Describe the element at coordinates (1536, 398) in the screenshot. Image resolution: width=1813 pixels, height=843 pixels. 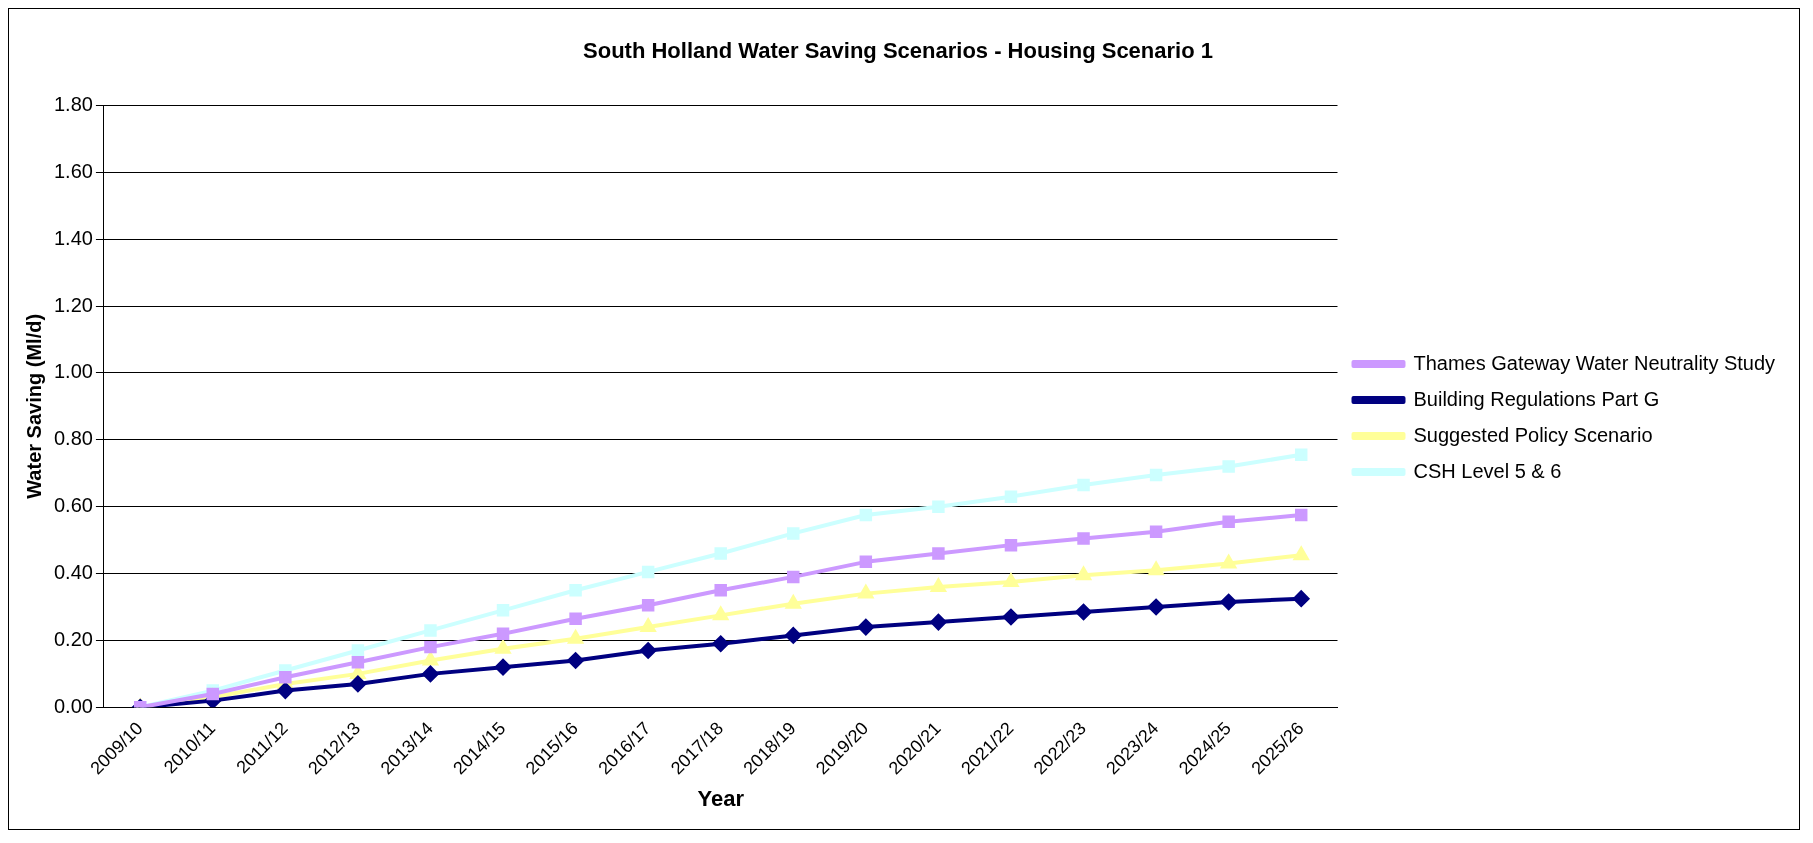
I see `legend-label: Building Regulations Part G` at that location.